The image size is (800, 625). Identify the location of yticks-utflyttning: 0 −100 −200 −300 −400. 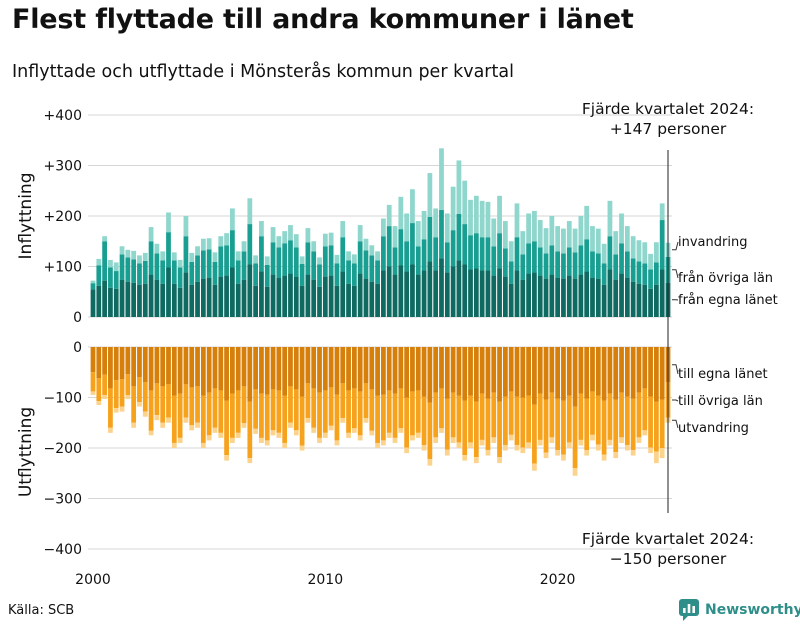
(63, 449).